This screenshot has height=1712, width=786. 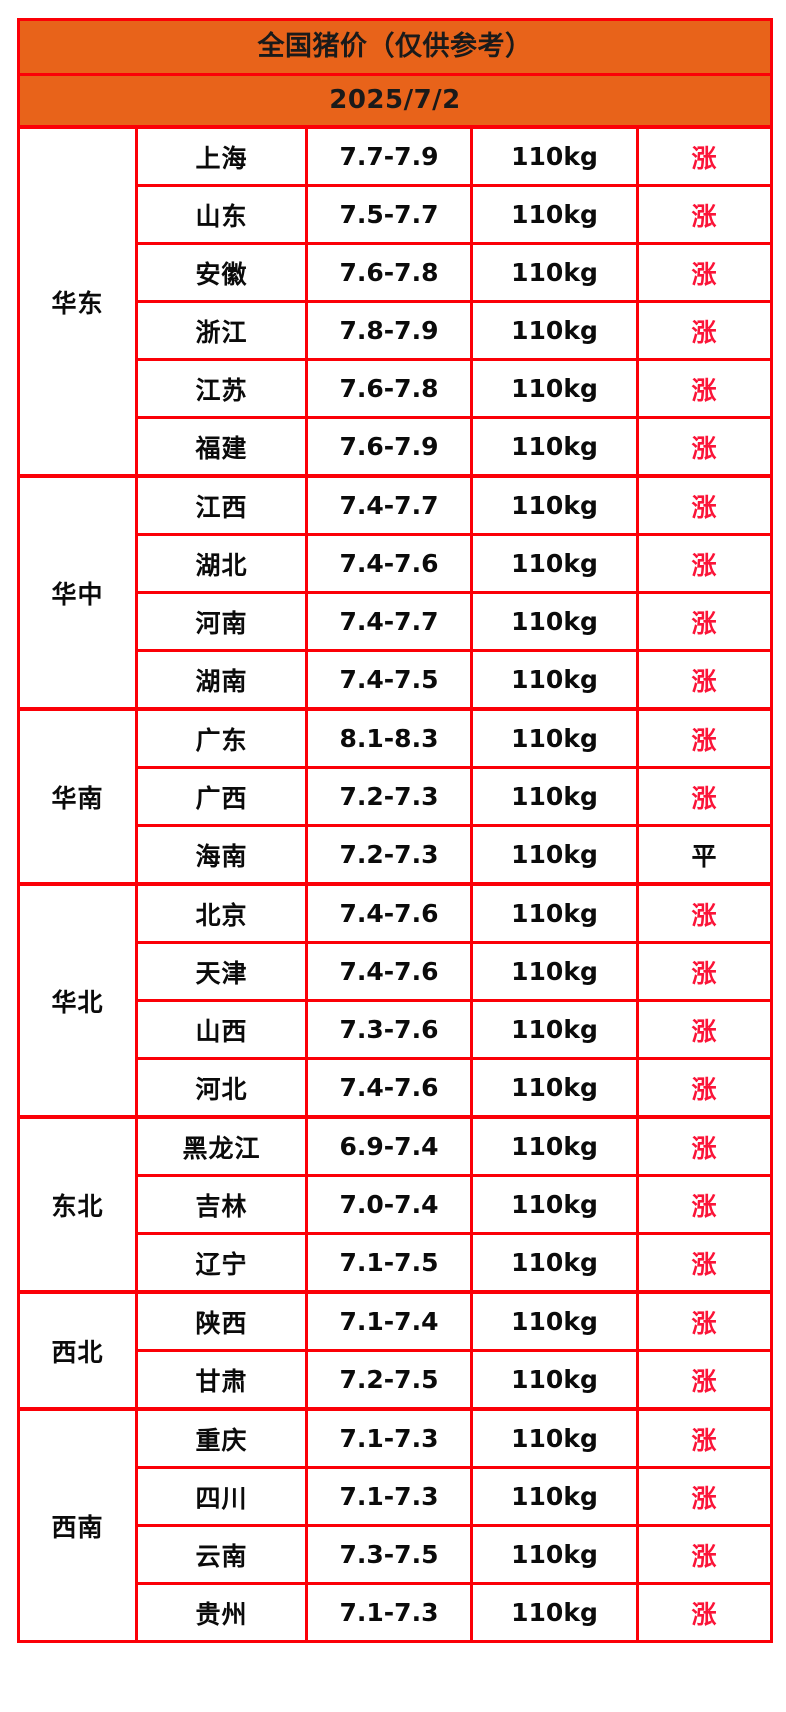 I want to click on province-name: 河南, so click(x=221, y=621).